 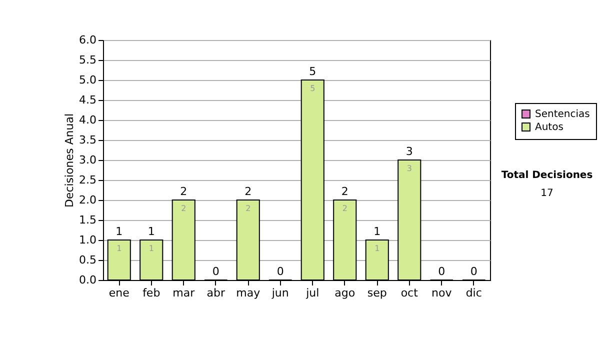 I want to click on y-tick-label: 4.5, so click(x=87, y=100).